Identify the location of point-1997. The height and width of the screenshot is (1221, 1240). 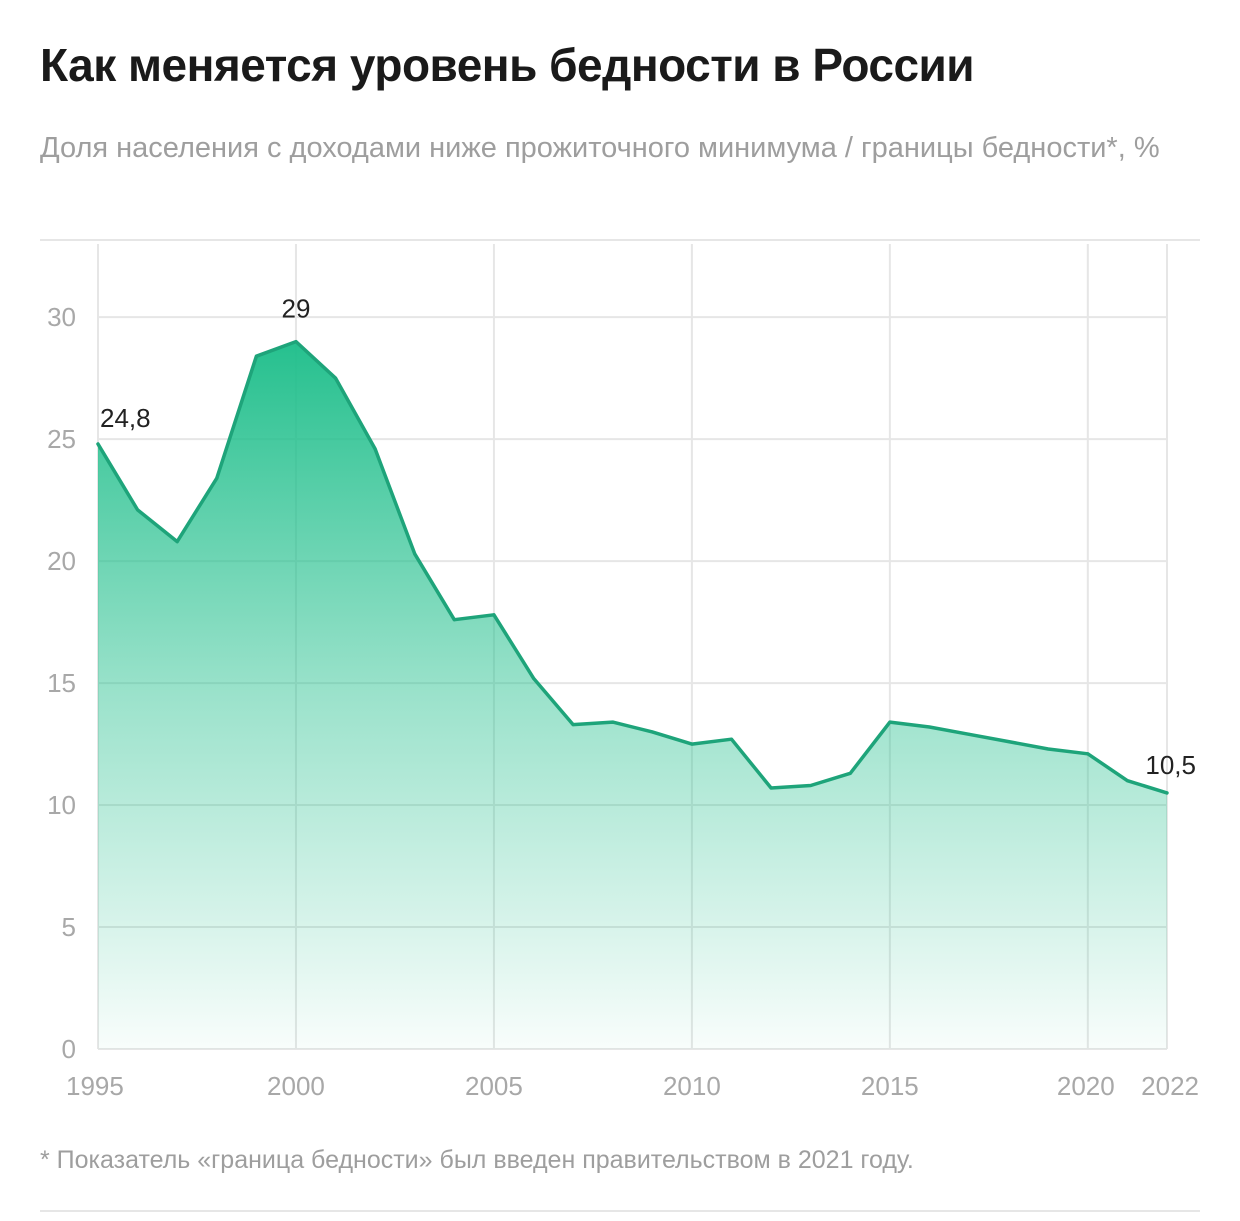
(177, 542).